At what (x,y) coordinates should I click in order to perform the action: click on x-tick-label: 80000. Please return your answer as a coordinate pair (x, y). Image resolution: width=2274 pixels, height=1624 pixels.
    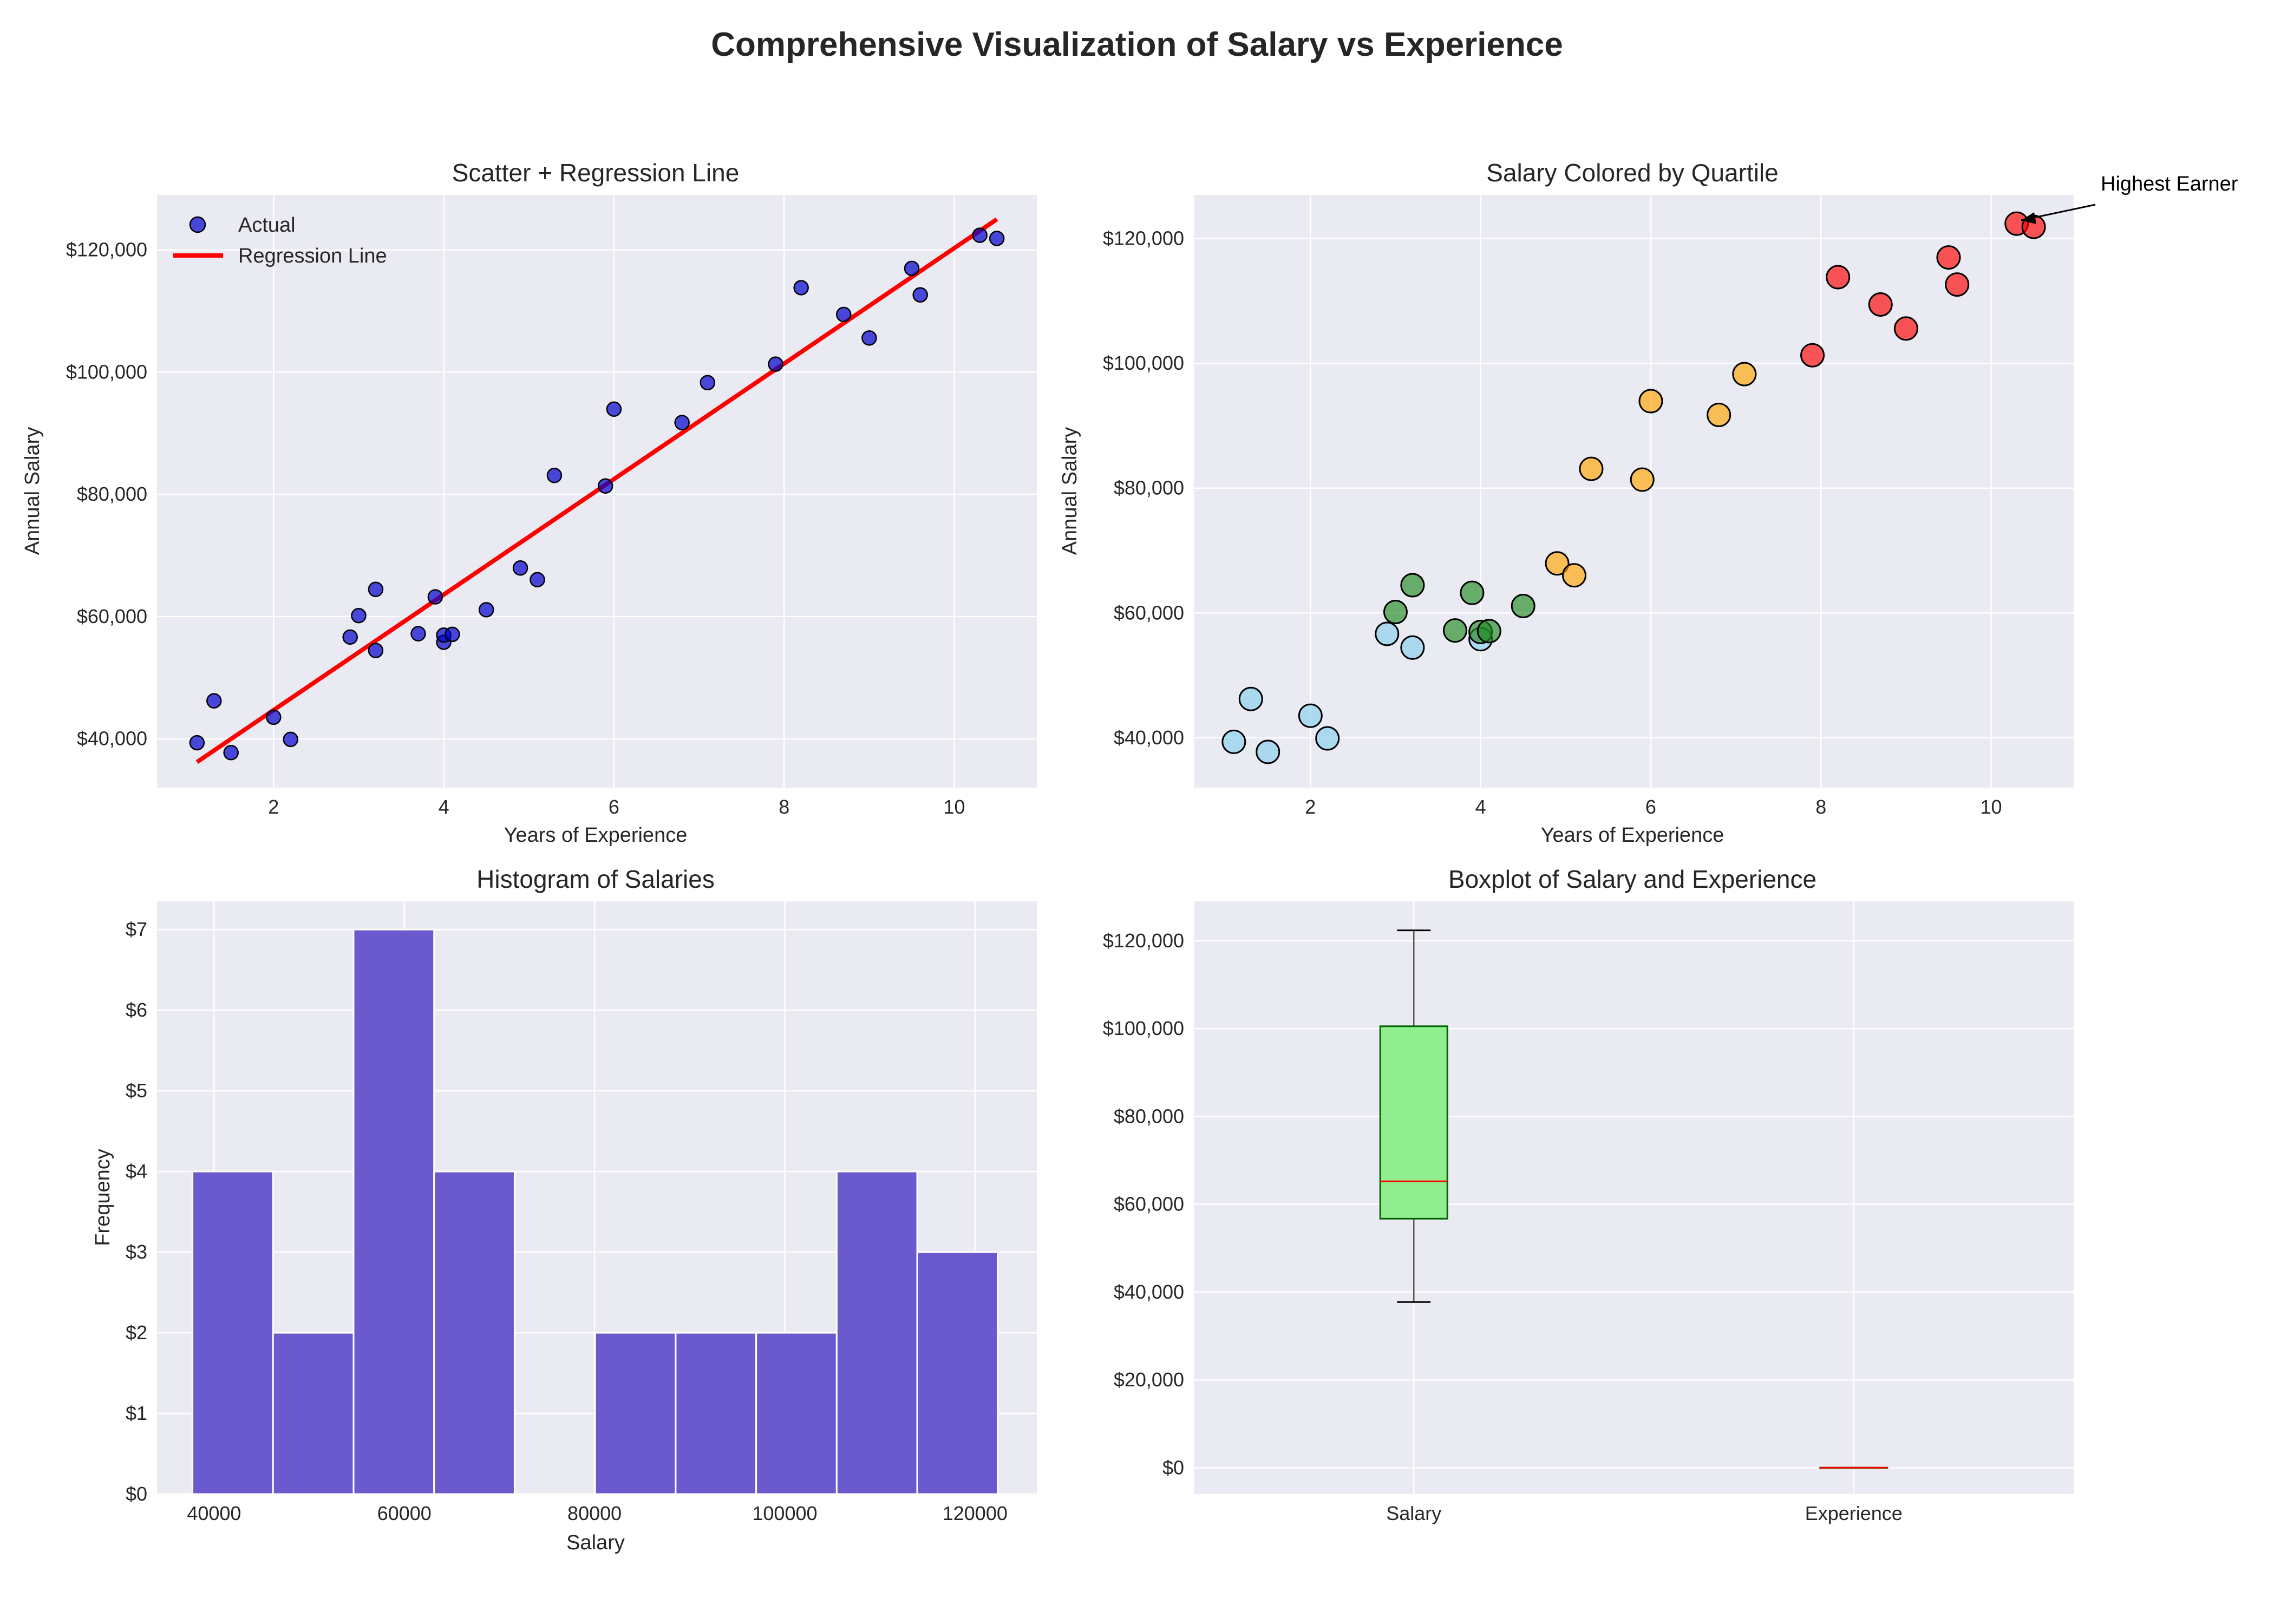
    Looking at the image, I should click on (595, 1513).